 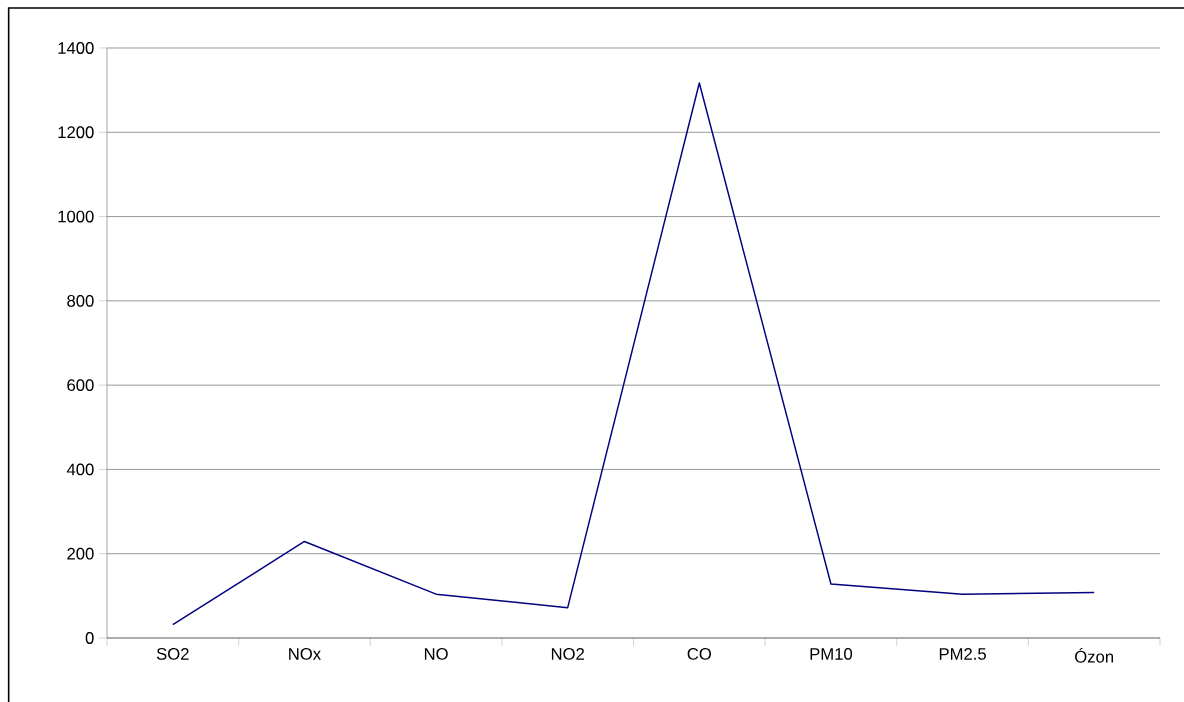 What do you see at coordinates (76, 216) in the screenshot?
I see `y-tick-label: 1000` at bounding box center [76, 216].